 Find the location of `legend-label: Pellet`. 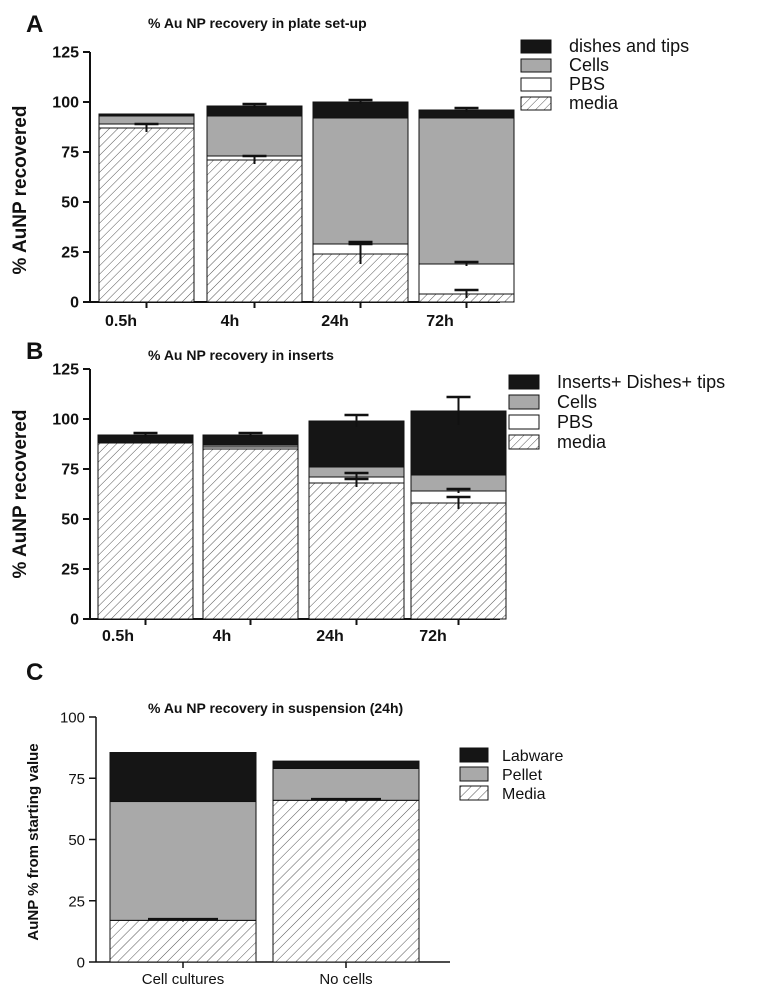

legend-label: Pellet is located at coordinates (522, 775).